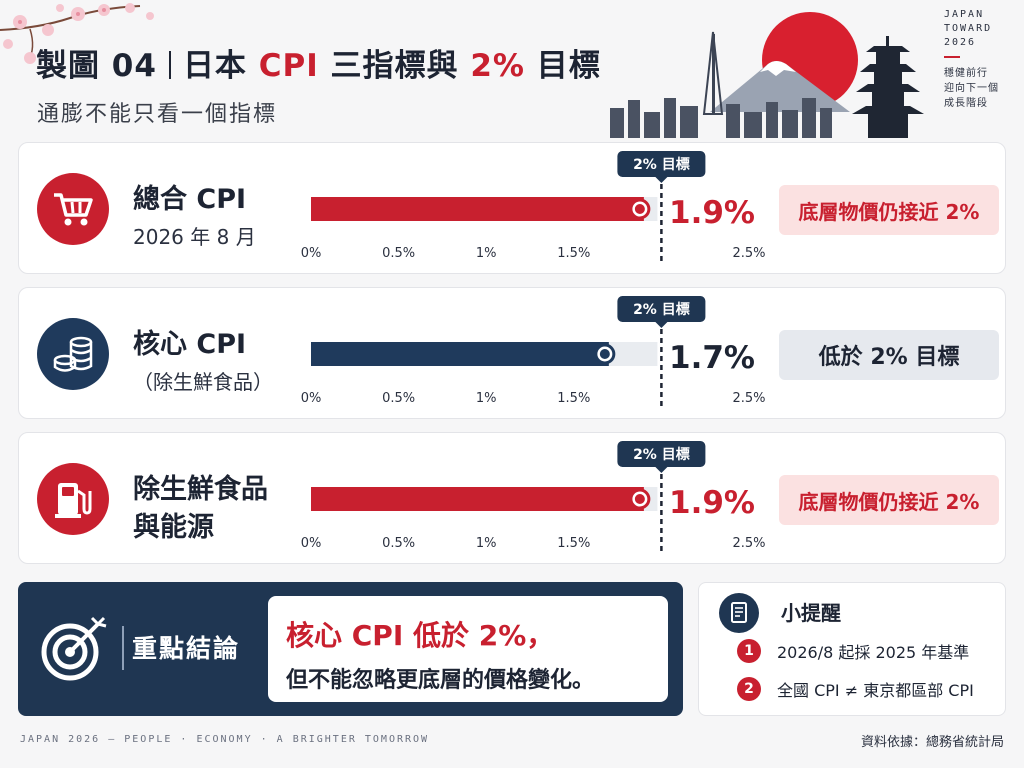 Image resolution: width=1024 pixels, height=768 pixels. What do you see at coordinates (889, 355) in the screenshot?
I see `status-note: 低於 2% 目標` at bounding box center [889, 355].